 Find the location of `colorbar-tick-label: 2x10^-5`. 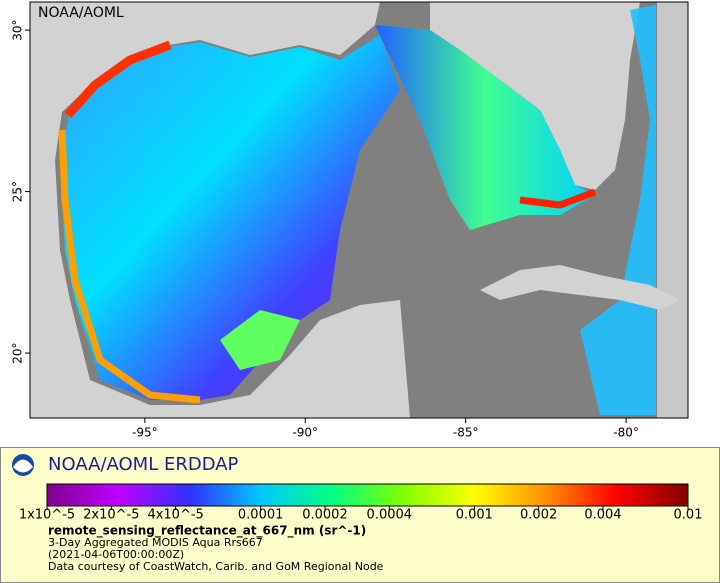

colorbar-tick-label: 2x10^-5 is located at coordinates (111, 515).